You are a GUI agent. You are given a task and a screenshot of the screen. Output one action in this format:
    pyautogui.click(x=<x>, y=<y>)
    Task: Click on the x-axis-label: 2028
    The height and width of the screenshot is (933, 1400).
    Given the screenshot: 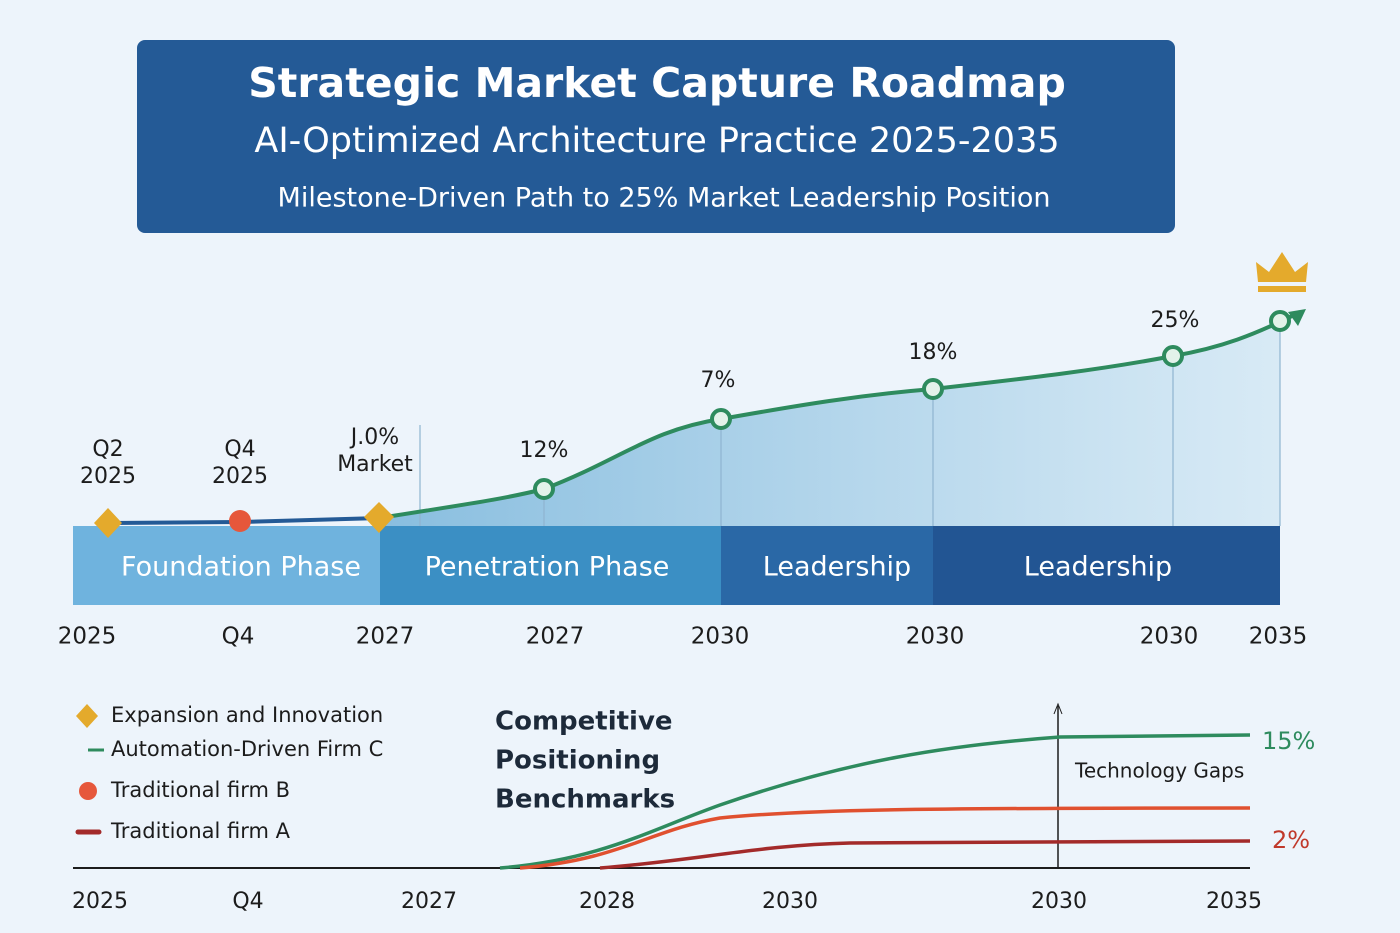 What is the action you would take?
    pyautogui.click(x=607, y=901)
    